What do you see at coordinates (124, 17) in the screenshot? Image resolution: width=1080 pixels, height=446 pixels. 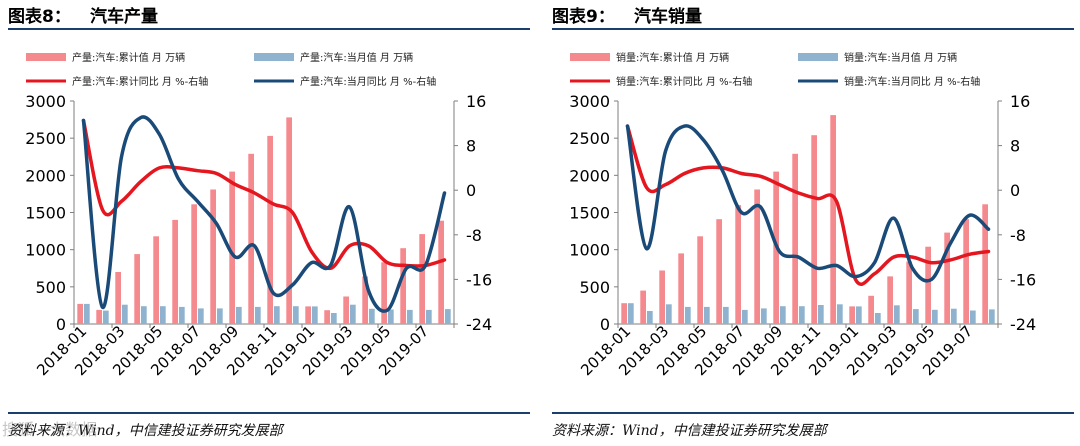 I see `figure-heading: 汽车产量` at bounding box center [124, 17].